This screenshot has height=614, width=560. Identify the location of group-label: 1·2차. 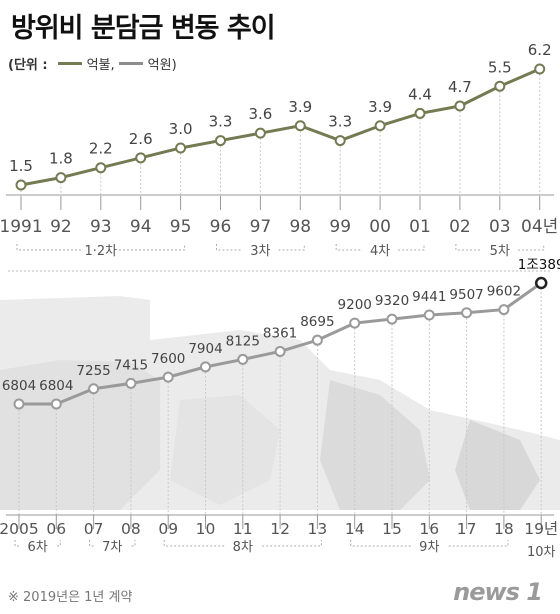
(100, 251).